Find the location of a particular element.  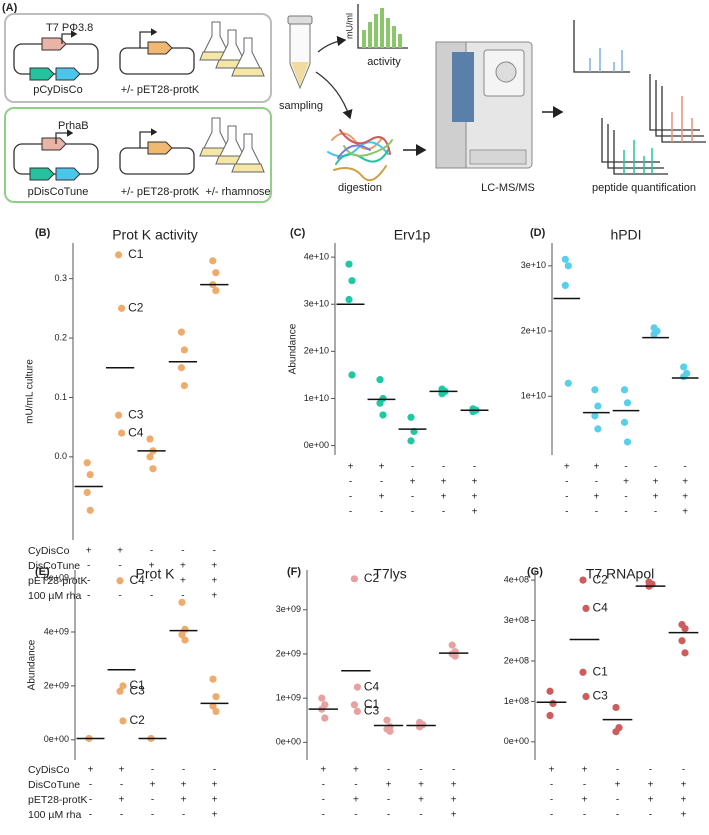

condition-label: 100 µM rha is located at coordinates (54, 815).